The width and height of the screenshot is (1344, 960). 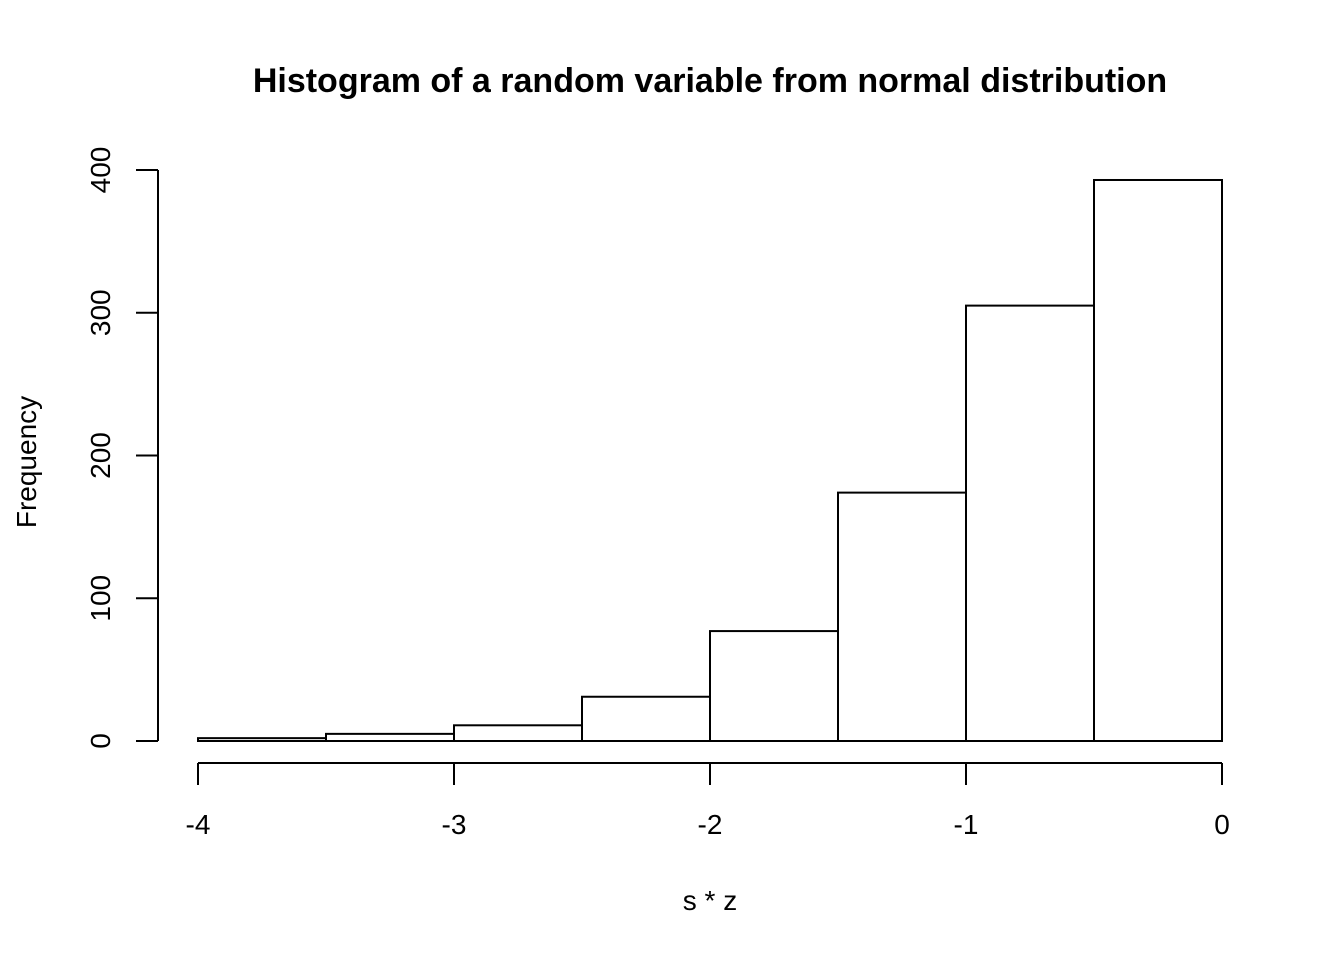 I want to click on y-tick-label-4: 400, so click(x=100, y=170).